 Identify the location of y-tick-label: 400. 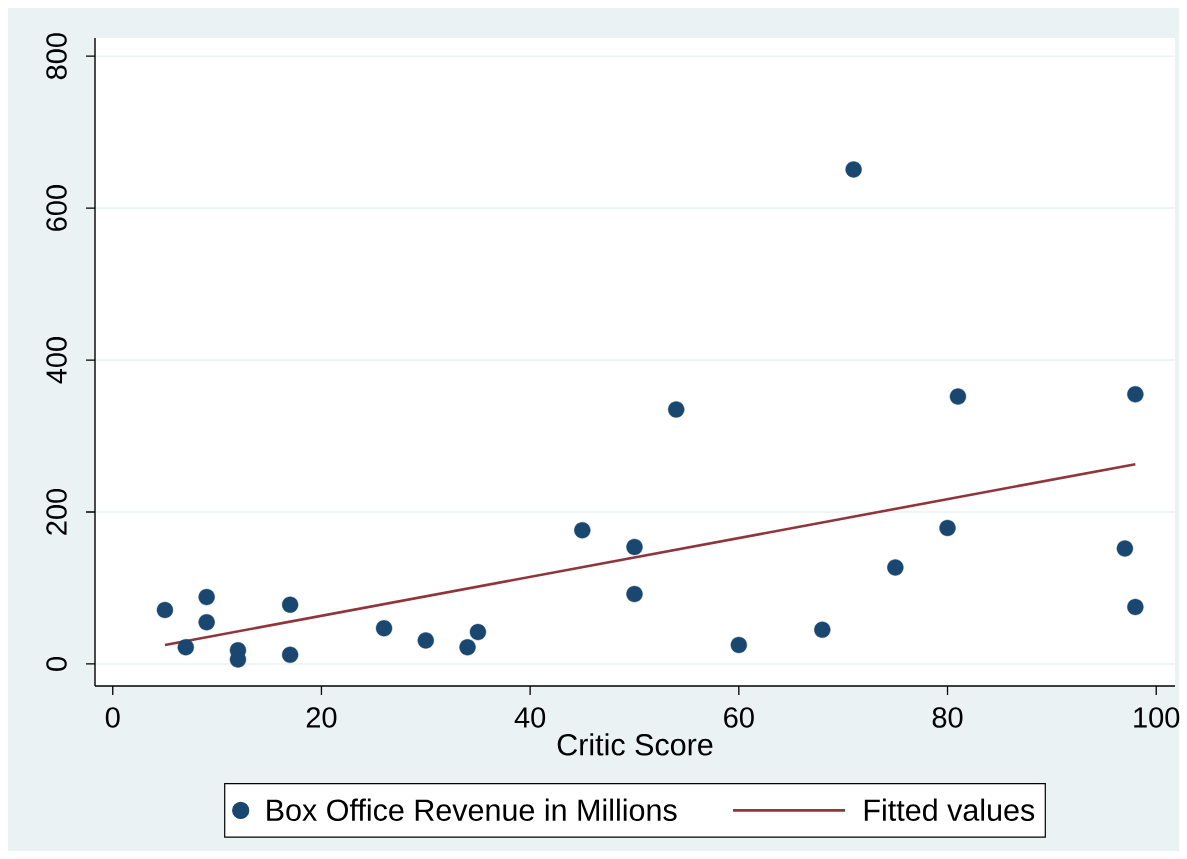
(56, 360).